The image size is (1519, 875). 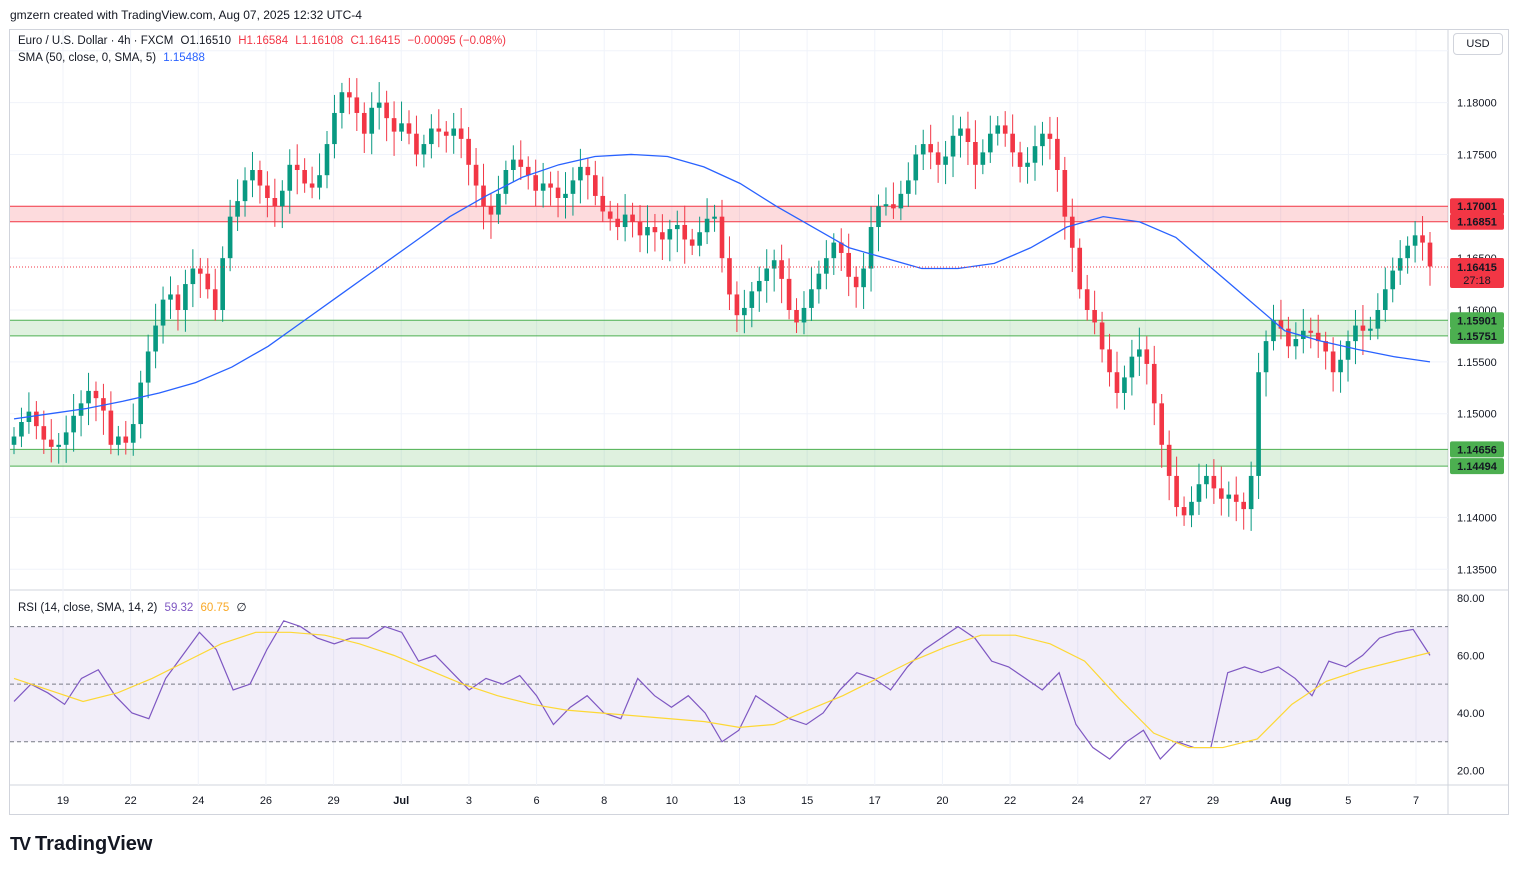 I want to click on time-tick-label: 8, so click(x=604, y=801).